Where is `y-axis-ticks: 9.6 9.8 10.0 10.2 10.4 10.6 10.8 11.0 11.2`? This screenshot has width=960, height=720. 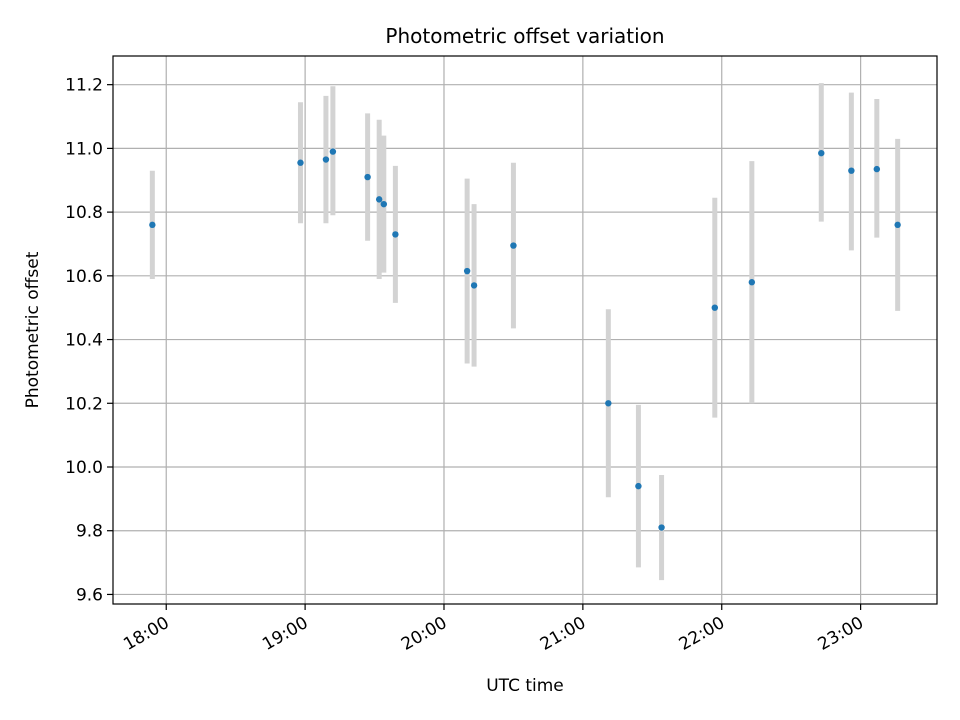
y-axis-ticks: 9.6 9.8 10.0 10.2 10.4 10.6 10.8 11.0 11.2 is located at coordinates (89, 340).